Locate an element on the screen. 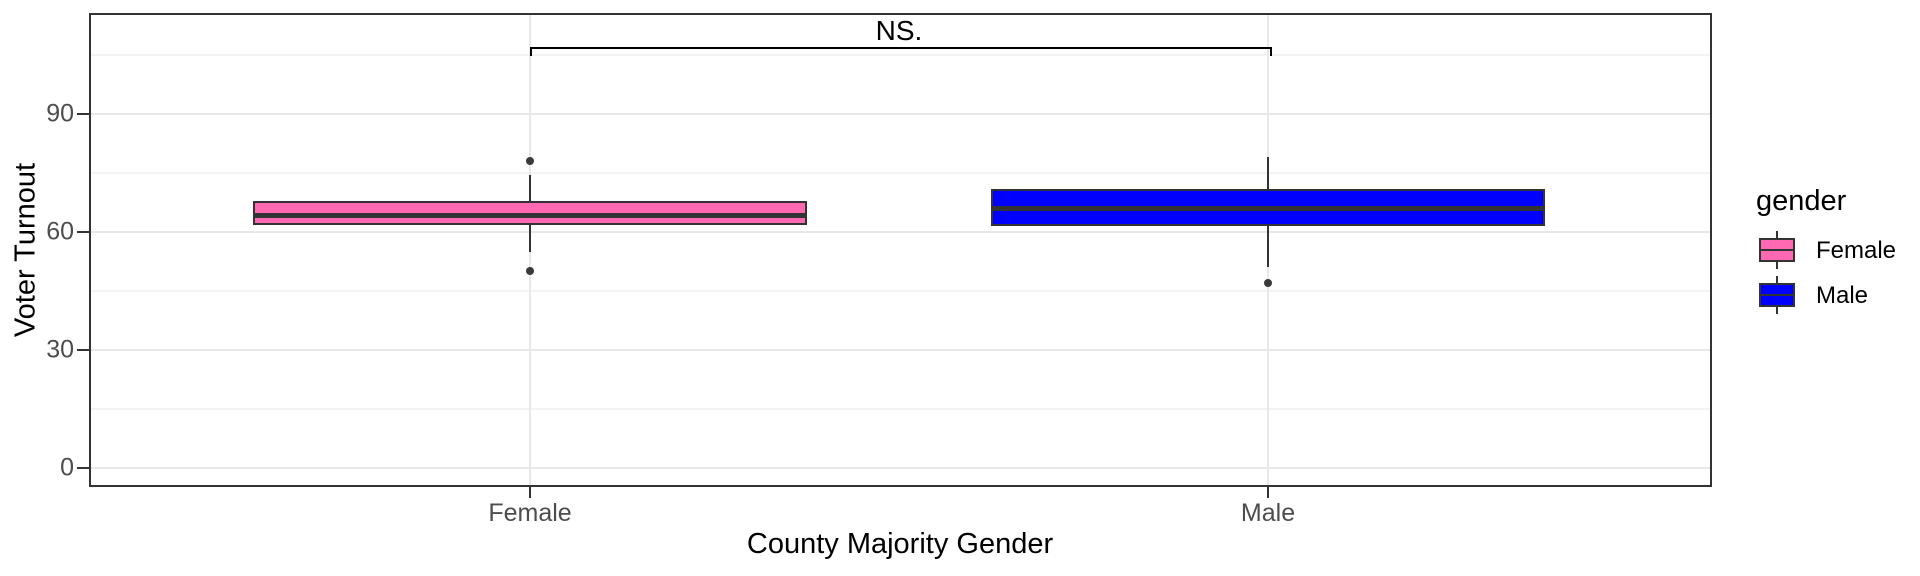 Image resolution: width=1920 pixels, height=576 pixels. legend-title: gender is located at coordinates (1801, 201).